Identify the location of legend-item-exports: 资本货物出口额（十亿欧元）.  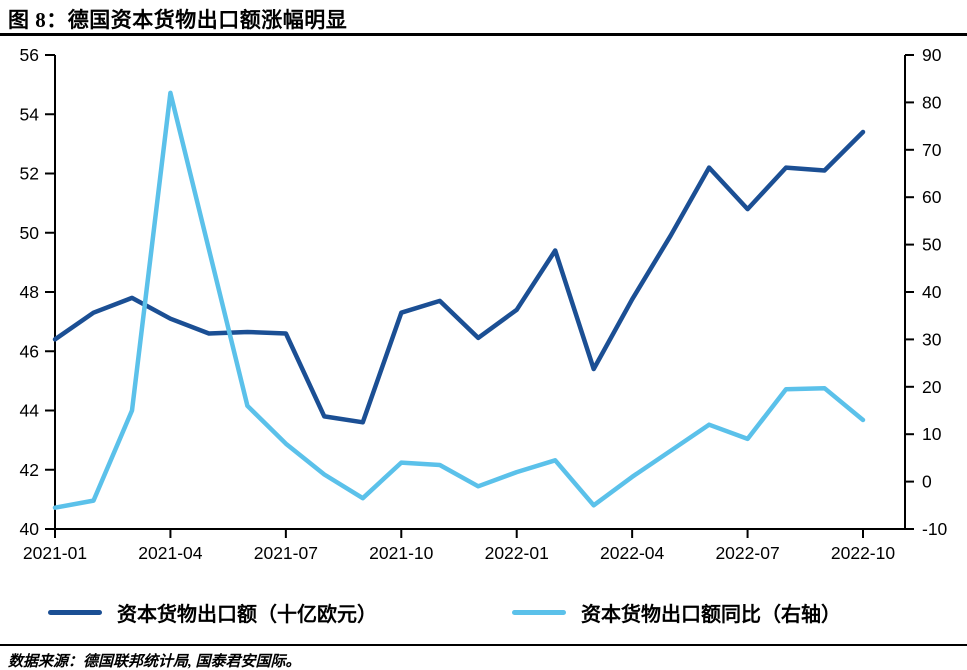
(212, 612).